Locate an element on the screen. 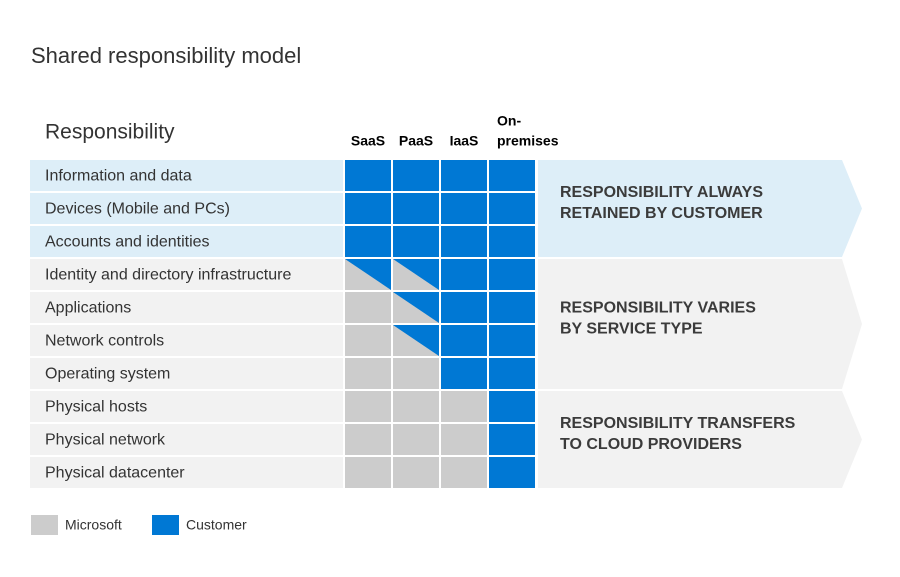 The image size is (900, 577). column-header: On- is located at coordinates (509, 121).